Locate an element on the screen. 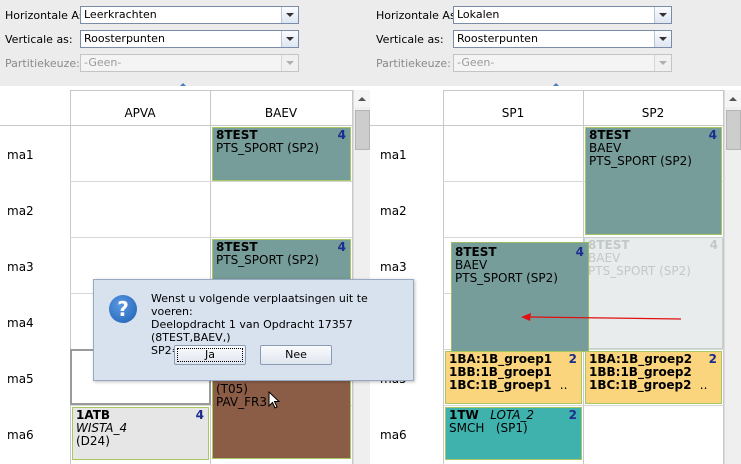 The image size is (741, 464). right-horizontal-axis-select: Lokalen is located at coordinates (562, 15).